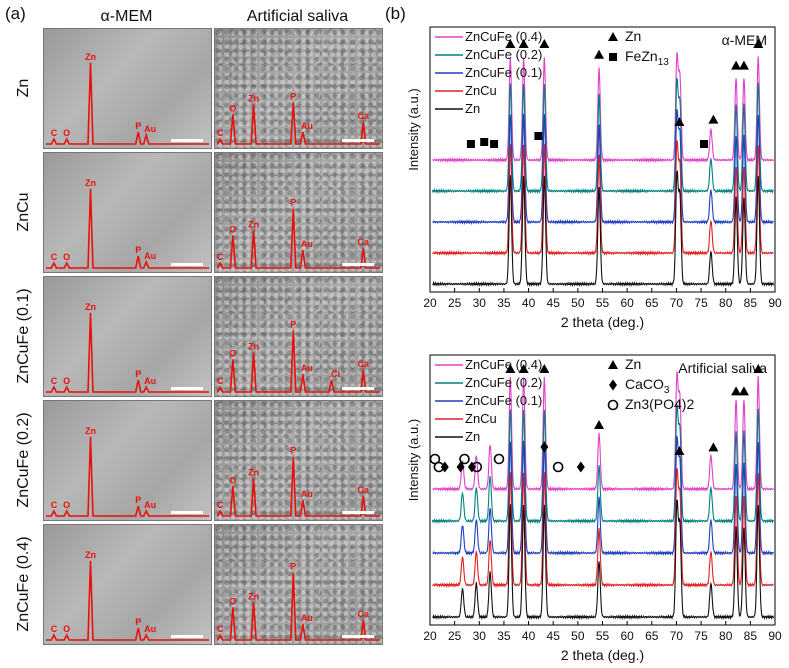  Describe the element at coordinates (602, 322) in the screenshot. I see `x-axis-label: 2 theta (deg.)` at that location.